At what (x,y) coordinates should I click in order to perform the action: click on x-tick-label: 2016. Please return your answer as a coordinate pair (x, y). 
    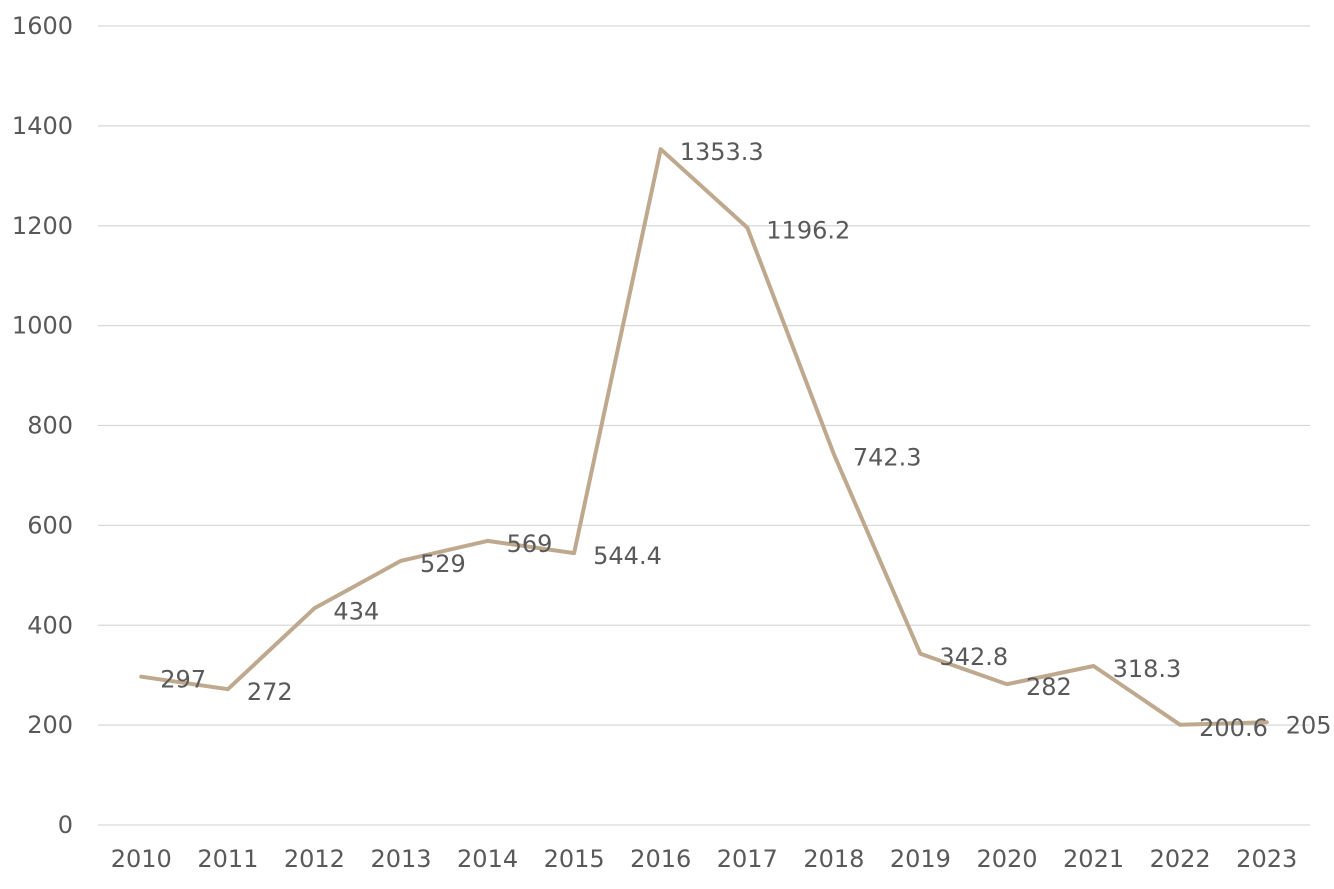
    Looking at the image, I should click on (660, 859).